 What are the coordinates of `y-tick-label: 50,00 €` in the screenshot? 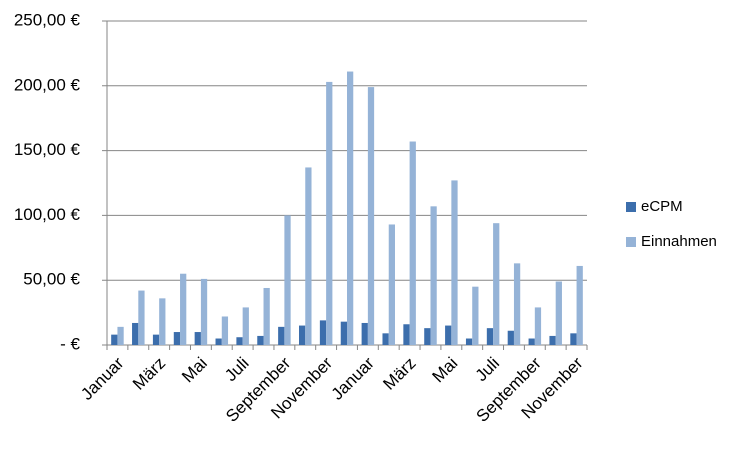 It's located at (51, 279).